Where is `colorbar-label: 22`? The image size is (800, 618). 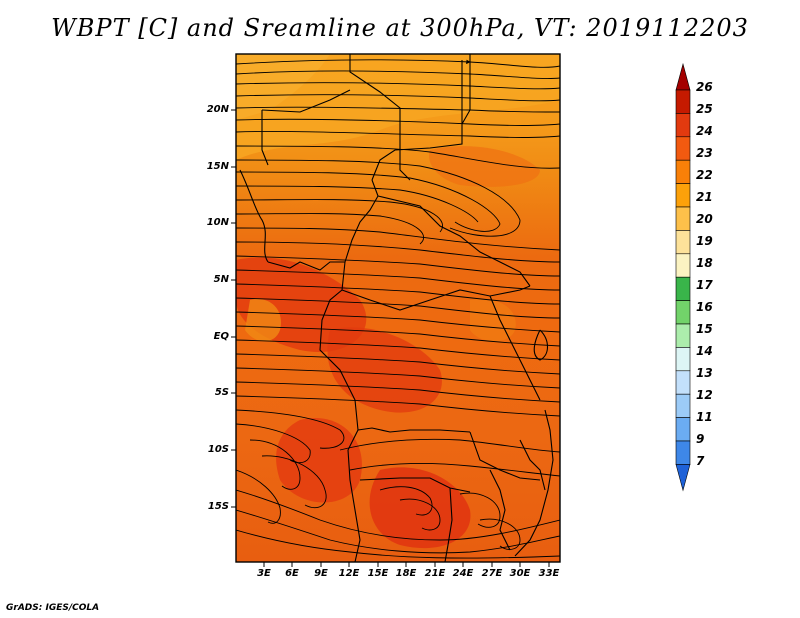 colorbar-label: 22 is located at coordinates (704, 175).